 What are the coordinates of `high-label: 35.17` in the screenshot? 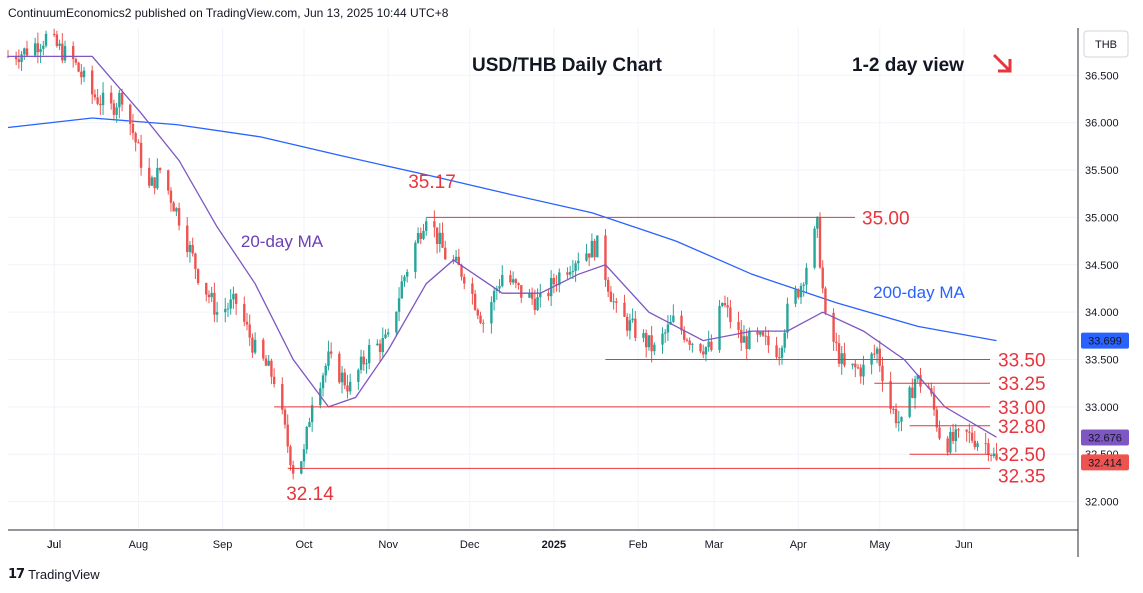 It's located at (432, 182).